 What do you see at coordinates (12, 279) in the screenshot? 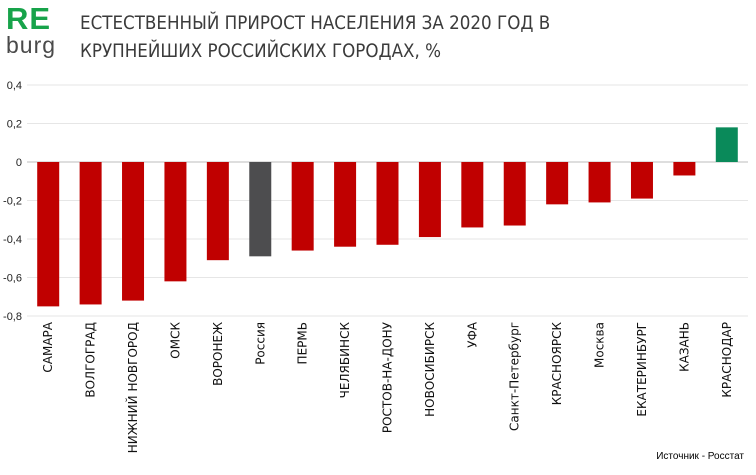
I see `y-tick-label: -0,6` at bounding box center [12, 279].